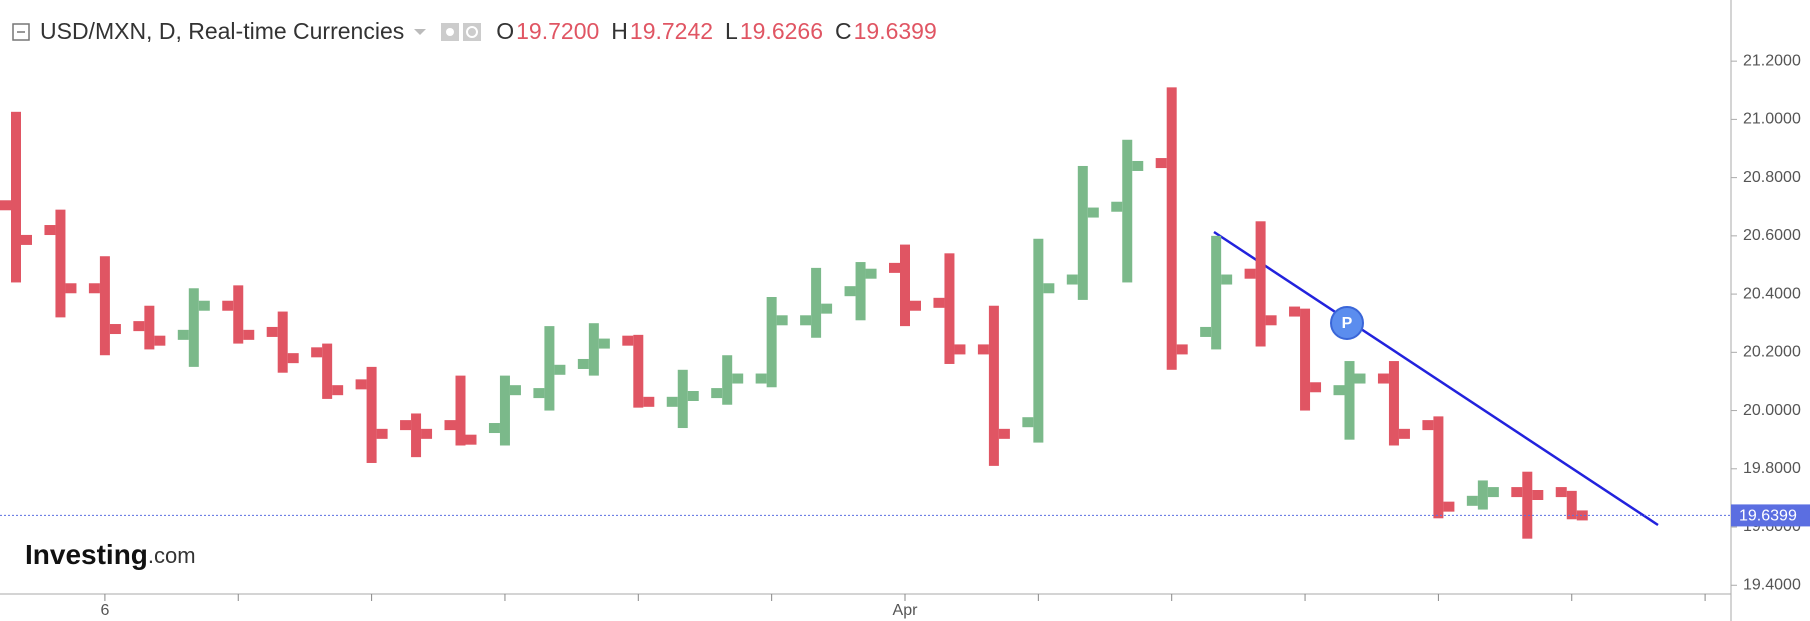 This screenshot has width=1810, height=621. I want to click on x-tick-label: Apr, so click(906, 610).